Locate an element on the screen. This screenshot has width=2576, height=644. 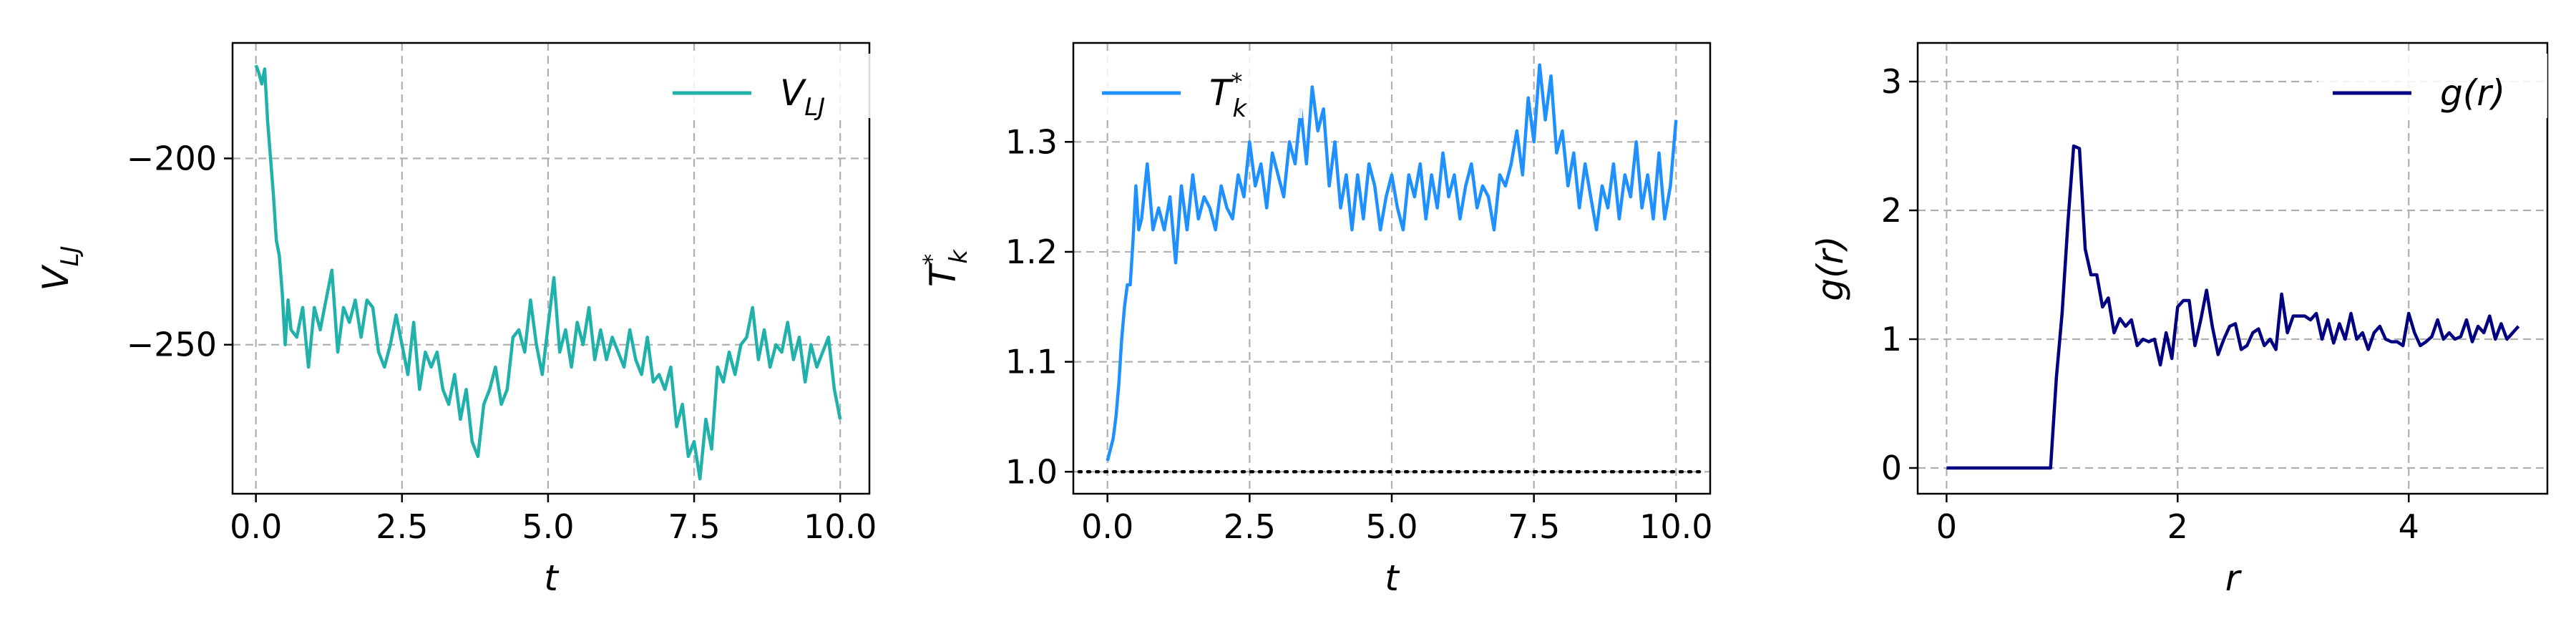
legend: T* k is located at coordinates (1195, 88).